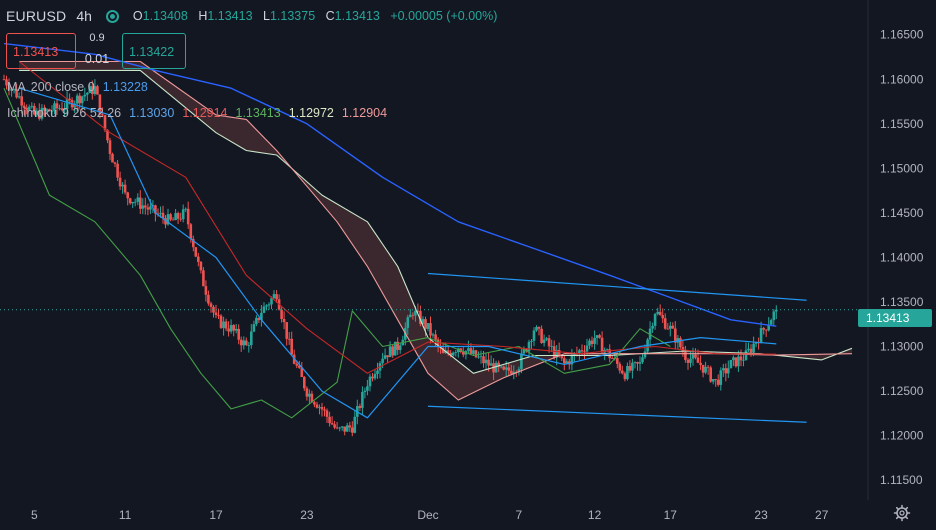  I want to click on market-status-icon, so click(112, 16).